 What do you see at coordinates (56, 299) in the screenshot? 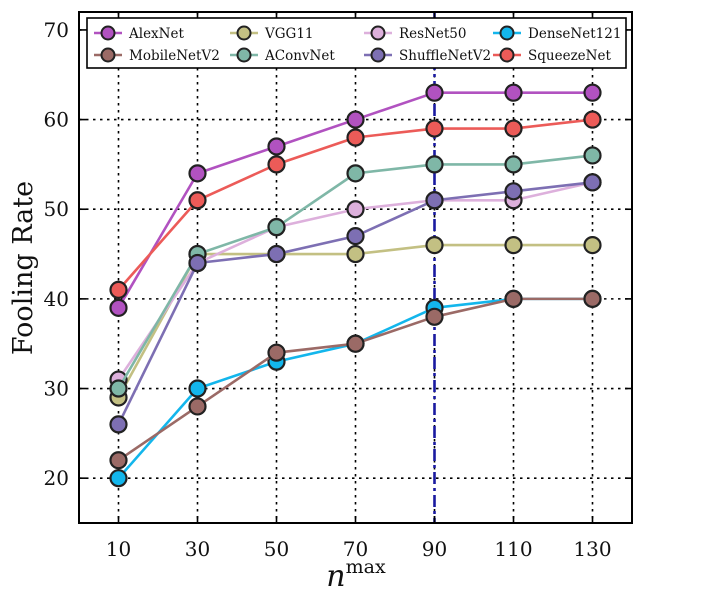
I see `y-tick-label: 40` at bounding box center [56, 299].